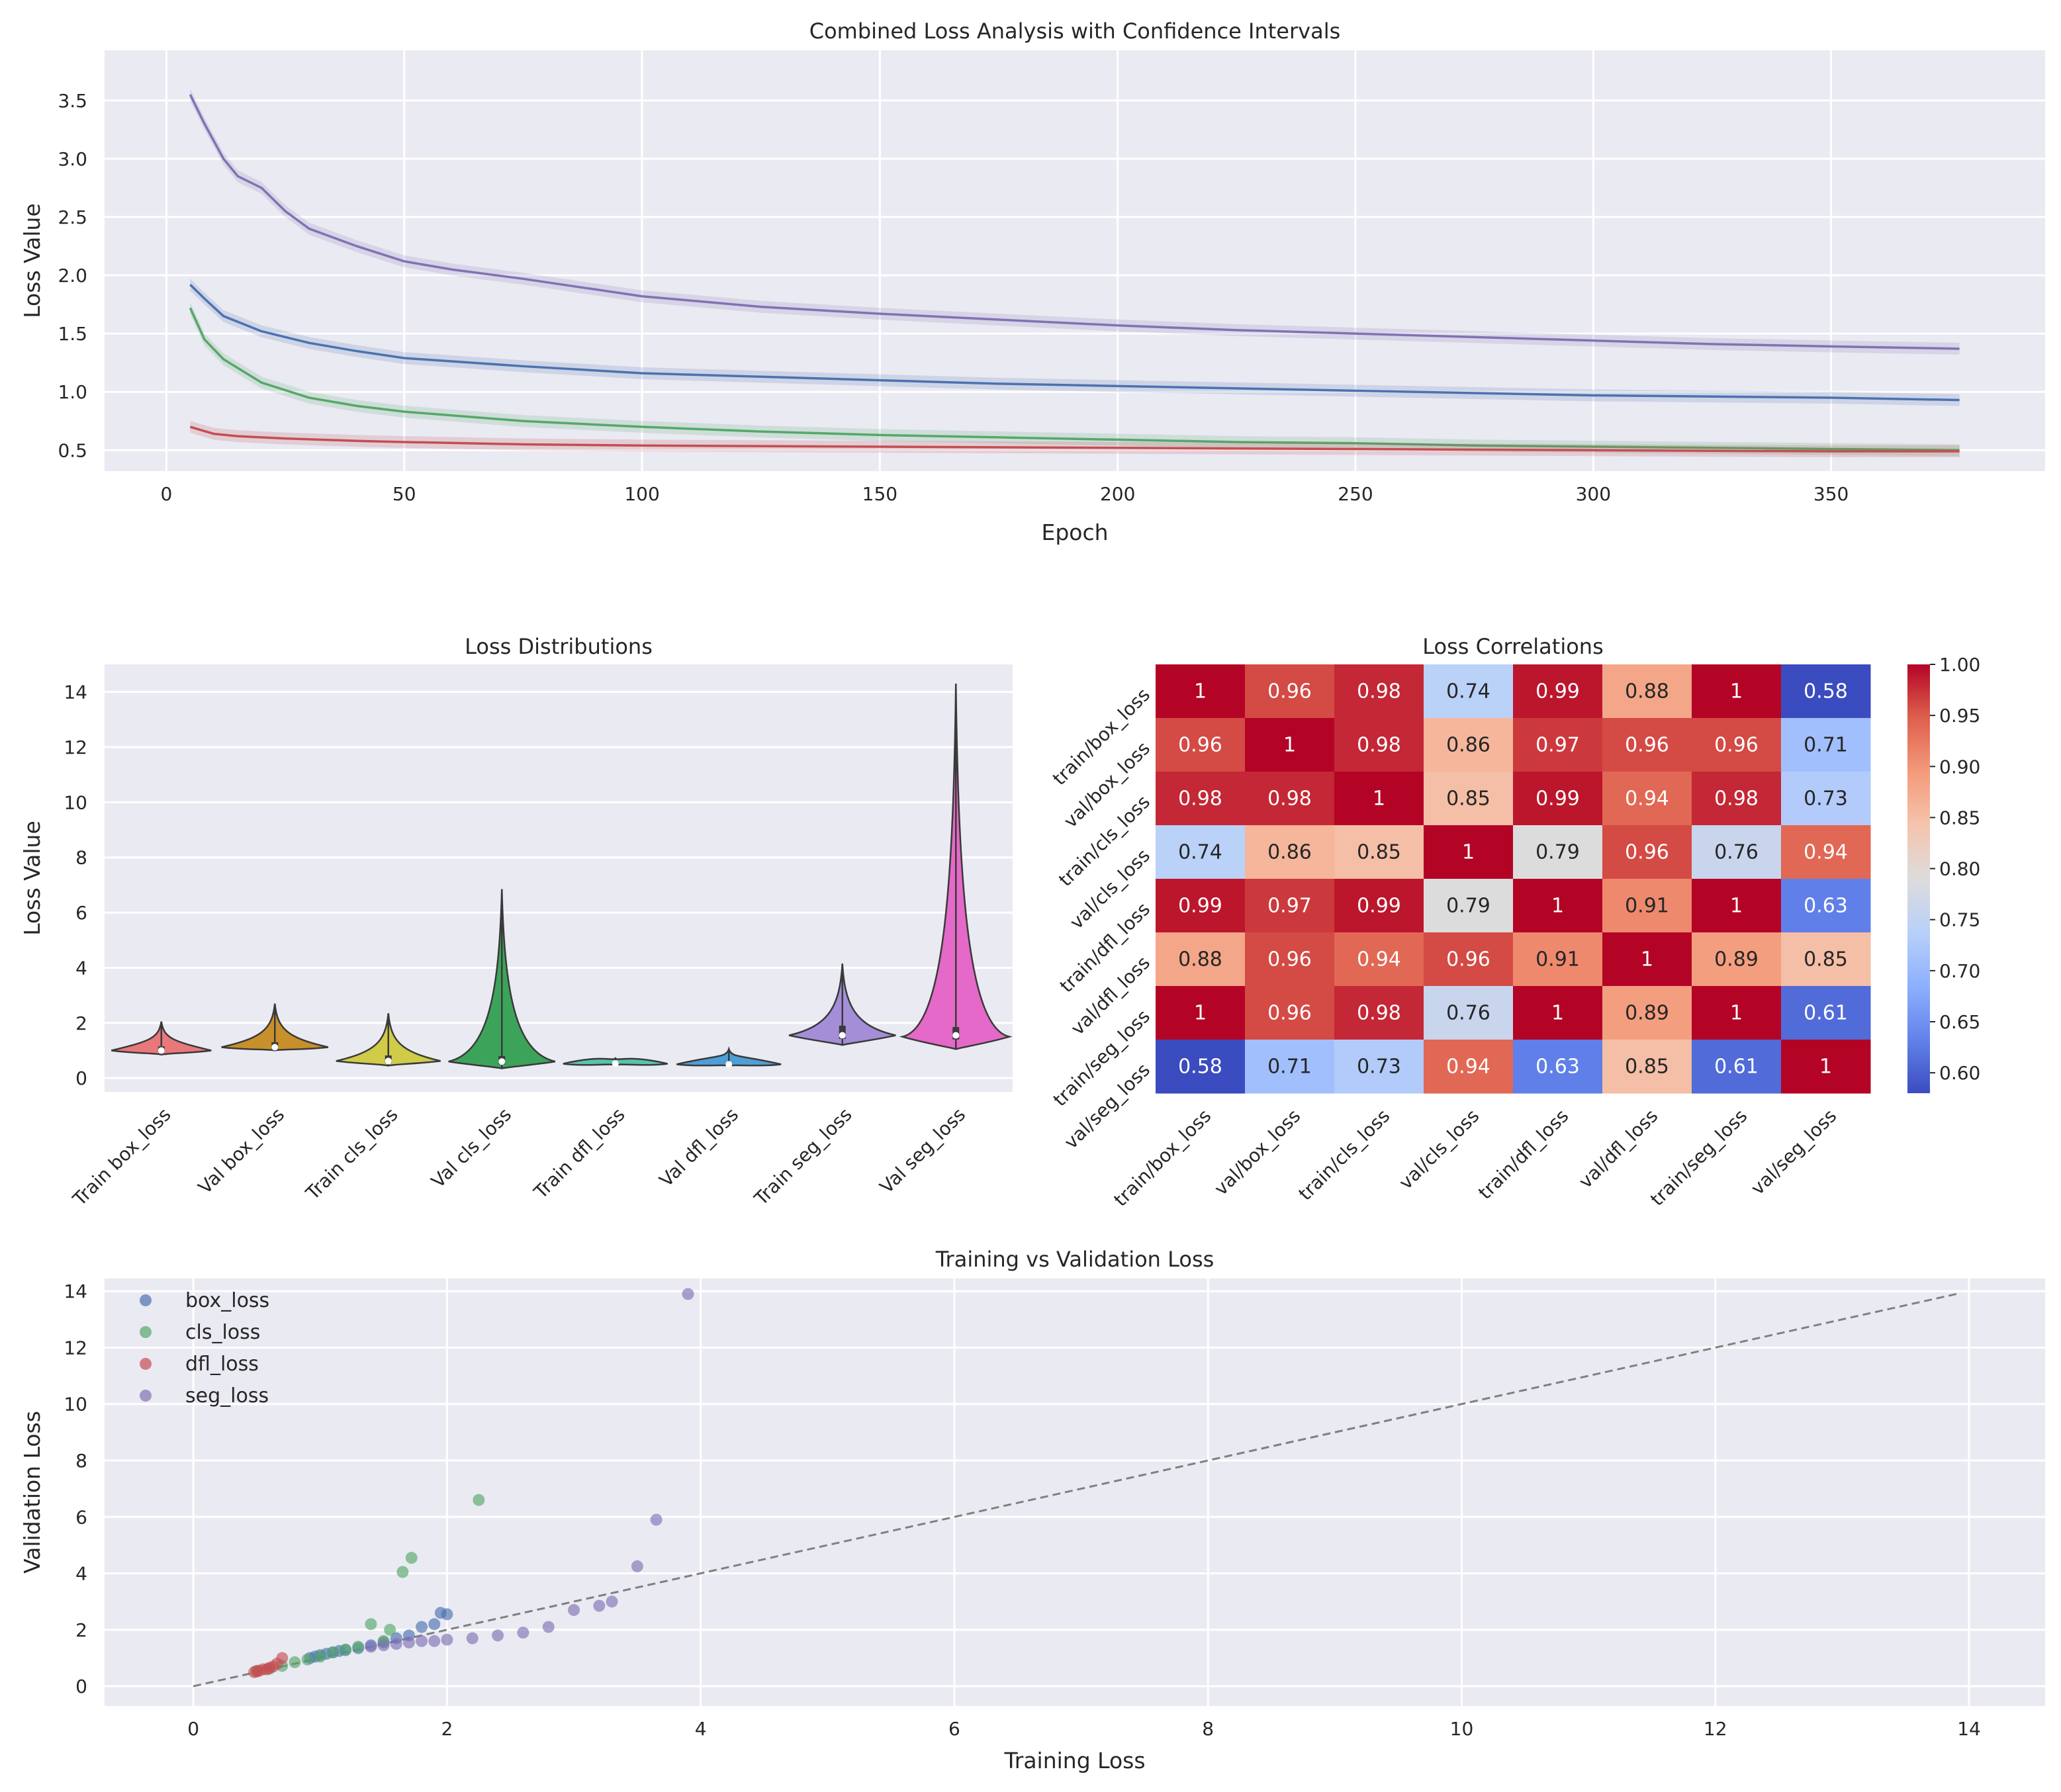 Image resolution: width=2061 pixels, height=1792 pixels. Describe the element at coordinates (75, 1404) in the screenshot. I see `y-tick-label: 10` at that location.